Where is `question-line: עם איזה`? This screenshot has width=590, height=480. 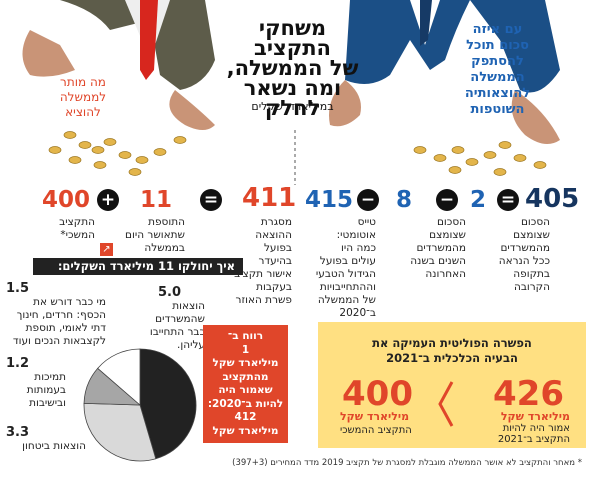
question-line: עם איזה is located at coordinates (497, 29).